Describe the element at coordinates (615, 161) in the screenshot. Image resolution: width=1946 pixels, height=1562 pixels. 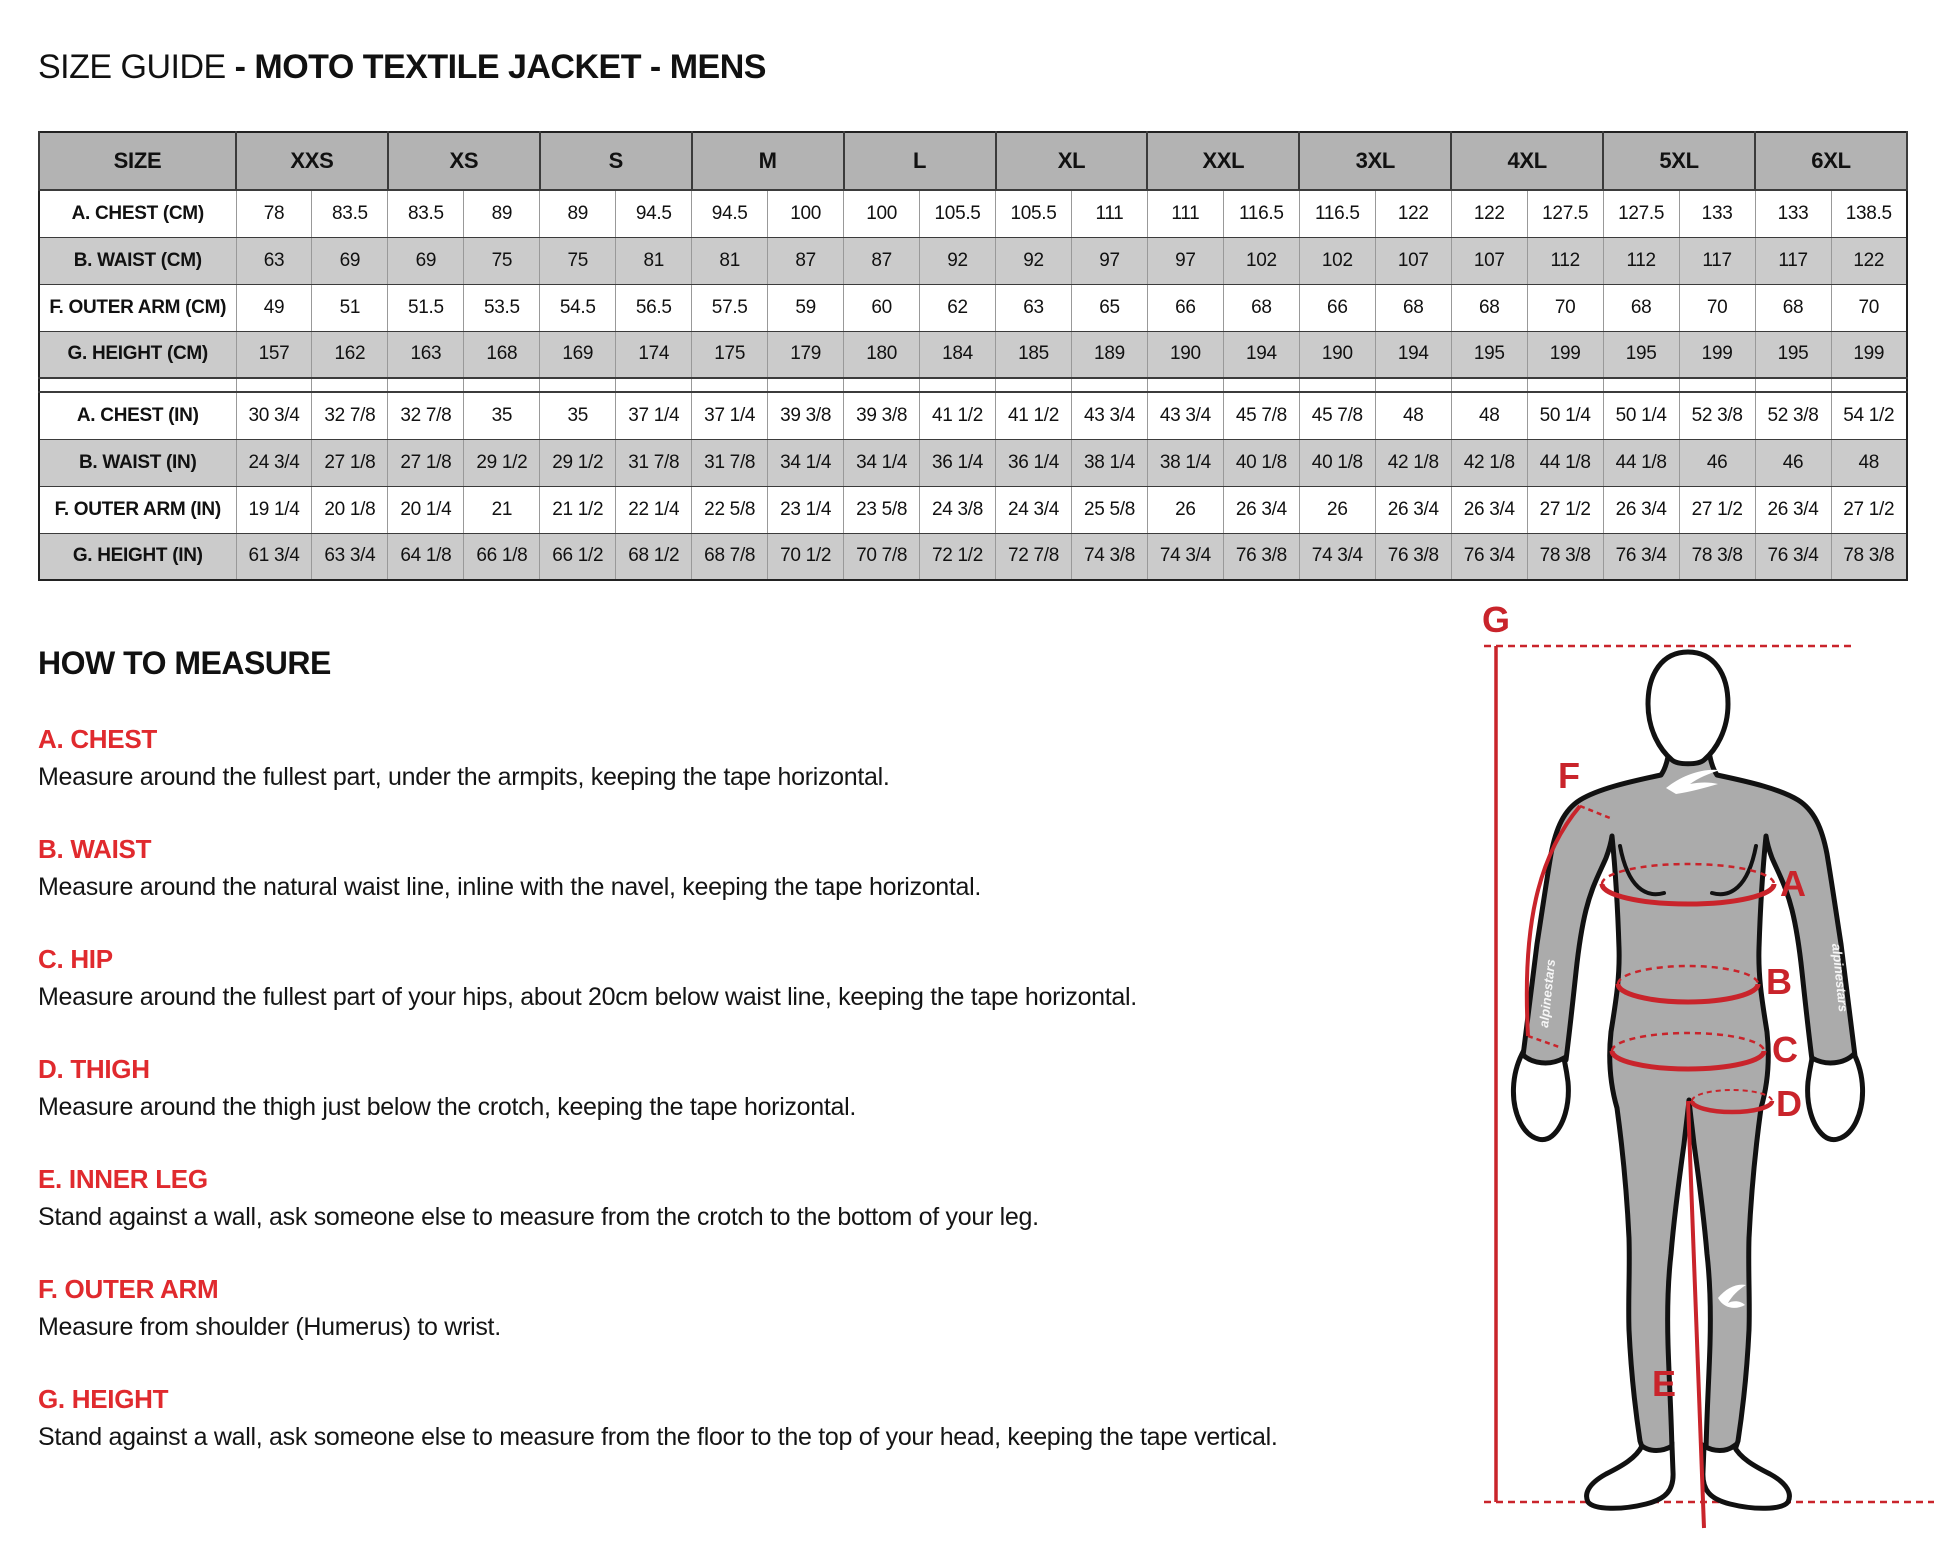
I see `size-column-header: S` at that location.